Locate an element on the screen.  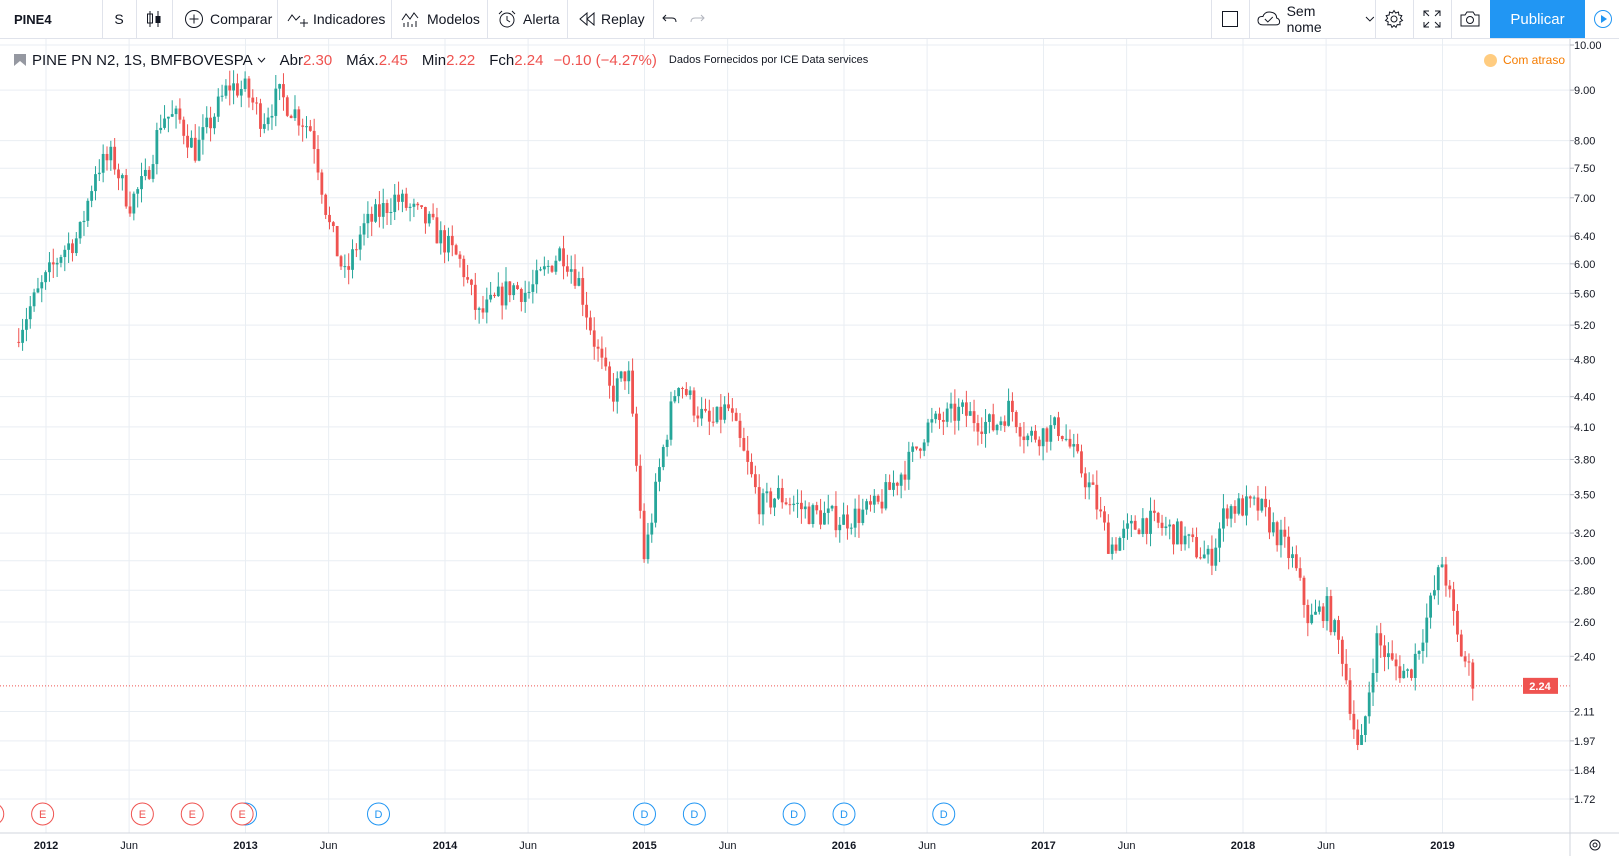
x-tick-label: 2019 is located at coordinates (1442, 846).